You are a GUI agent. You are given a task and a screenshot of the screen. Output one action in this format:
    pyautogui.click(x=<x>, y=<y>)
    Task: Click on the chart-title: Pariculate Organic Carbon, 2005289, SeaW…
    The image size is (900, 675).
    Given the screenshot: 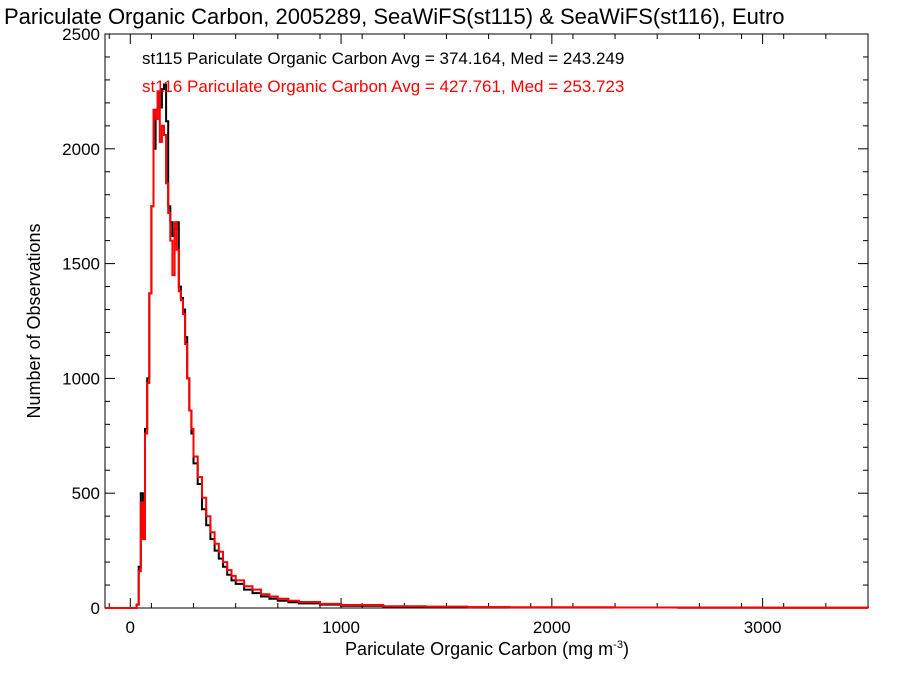 What is the action you would take?
    pyautogui.click(x=394, y=16)
    